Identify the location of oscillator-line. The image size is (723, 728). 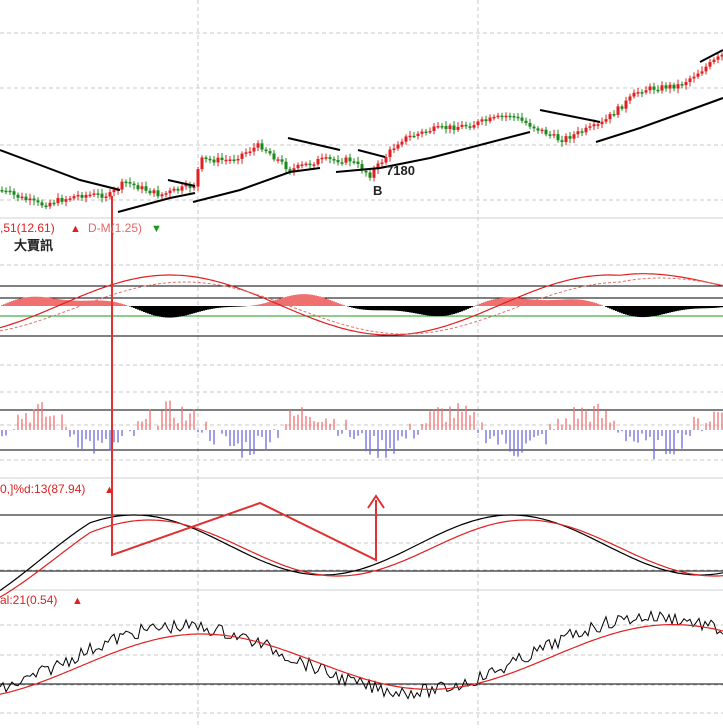
(361, 654).